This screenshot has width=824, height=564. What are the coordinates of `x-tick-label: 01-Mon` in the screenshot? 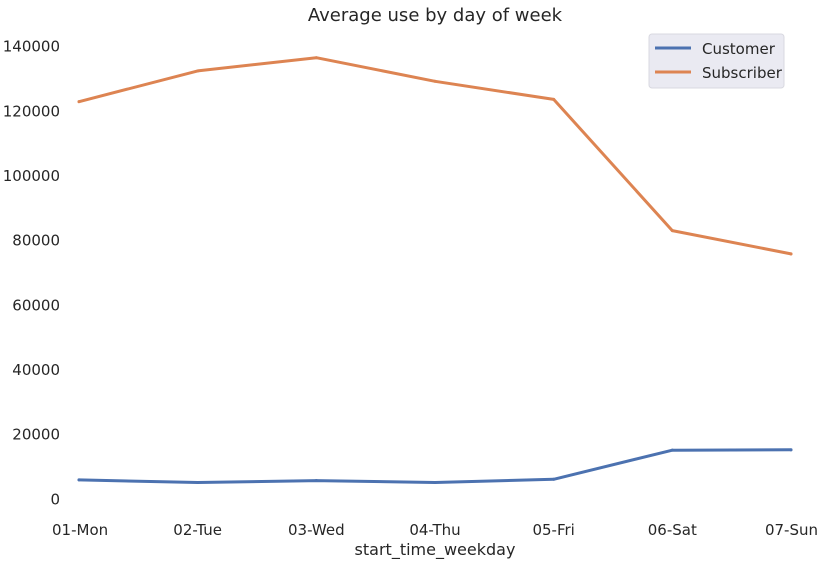 It's located at (80, 530).